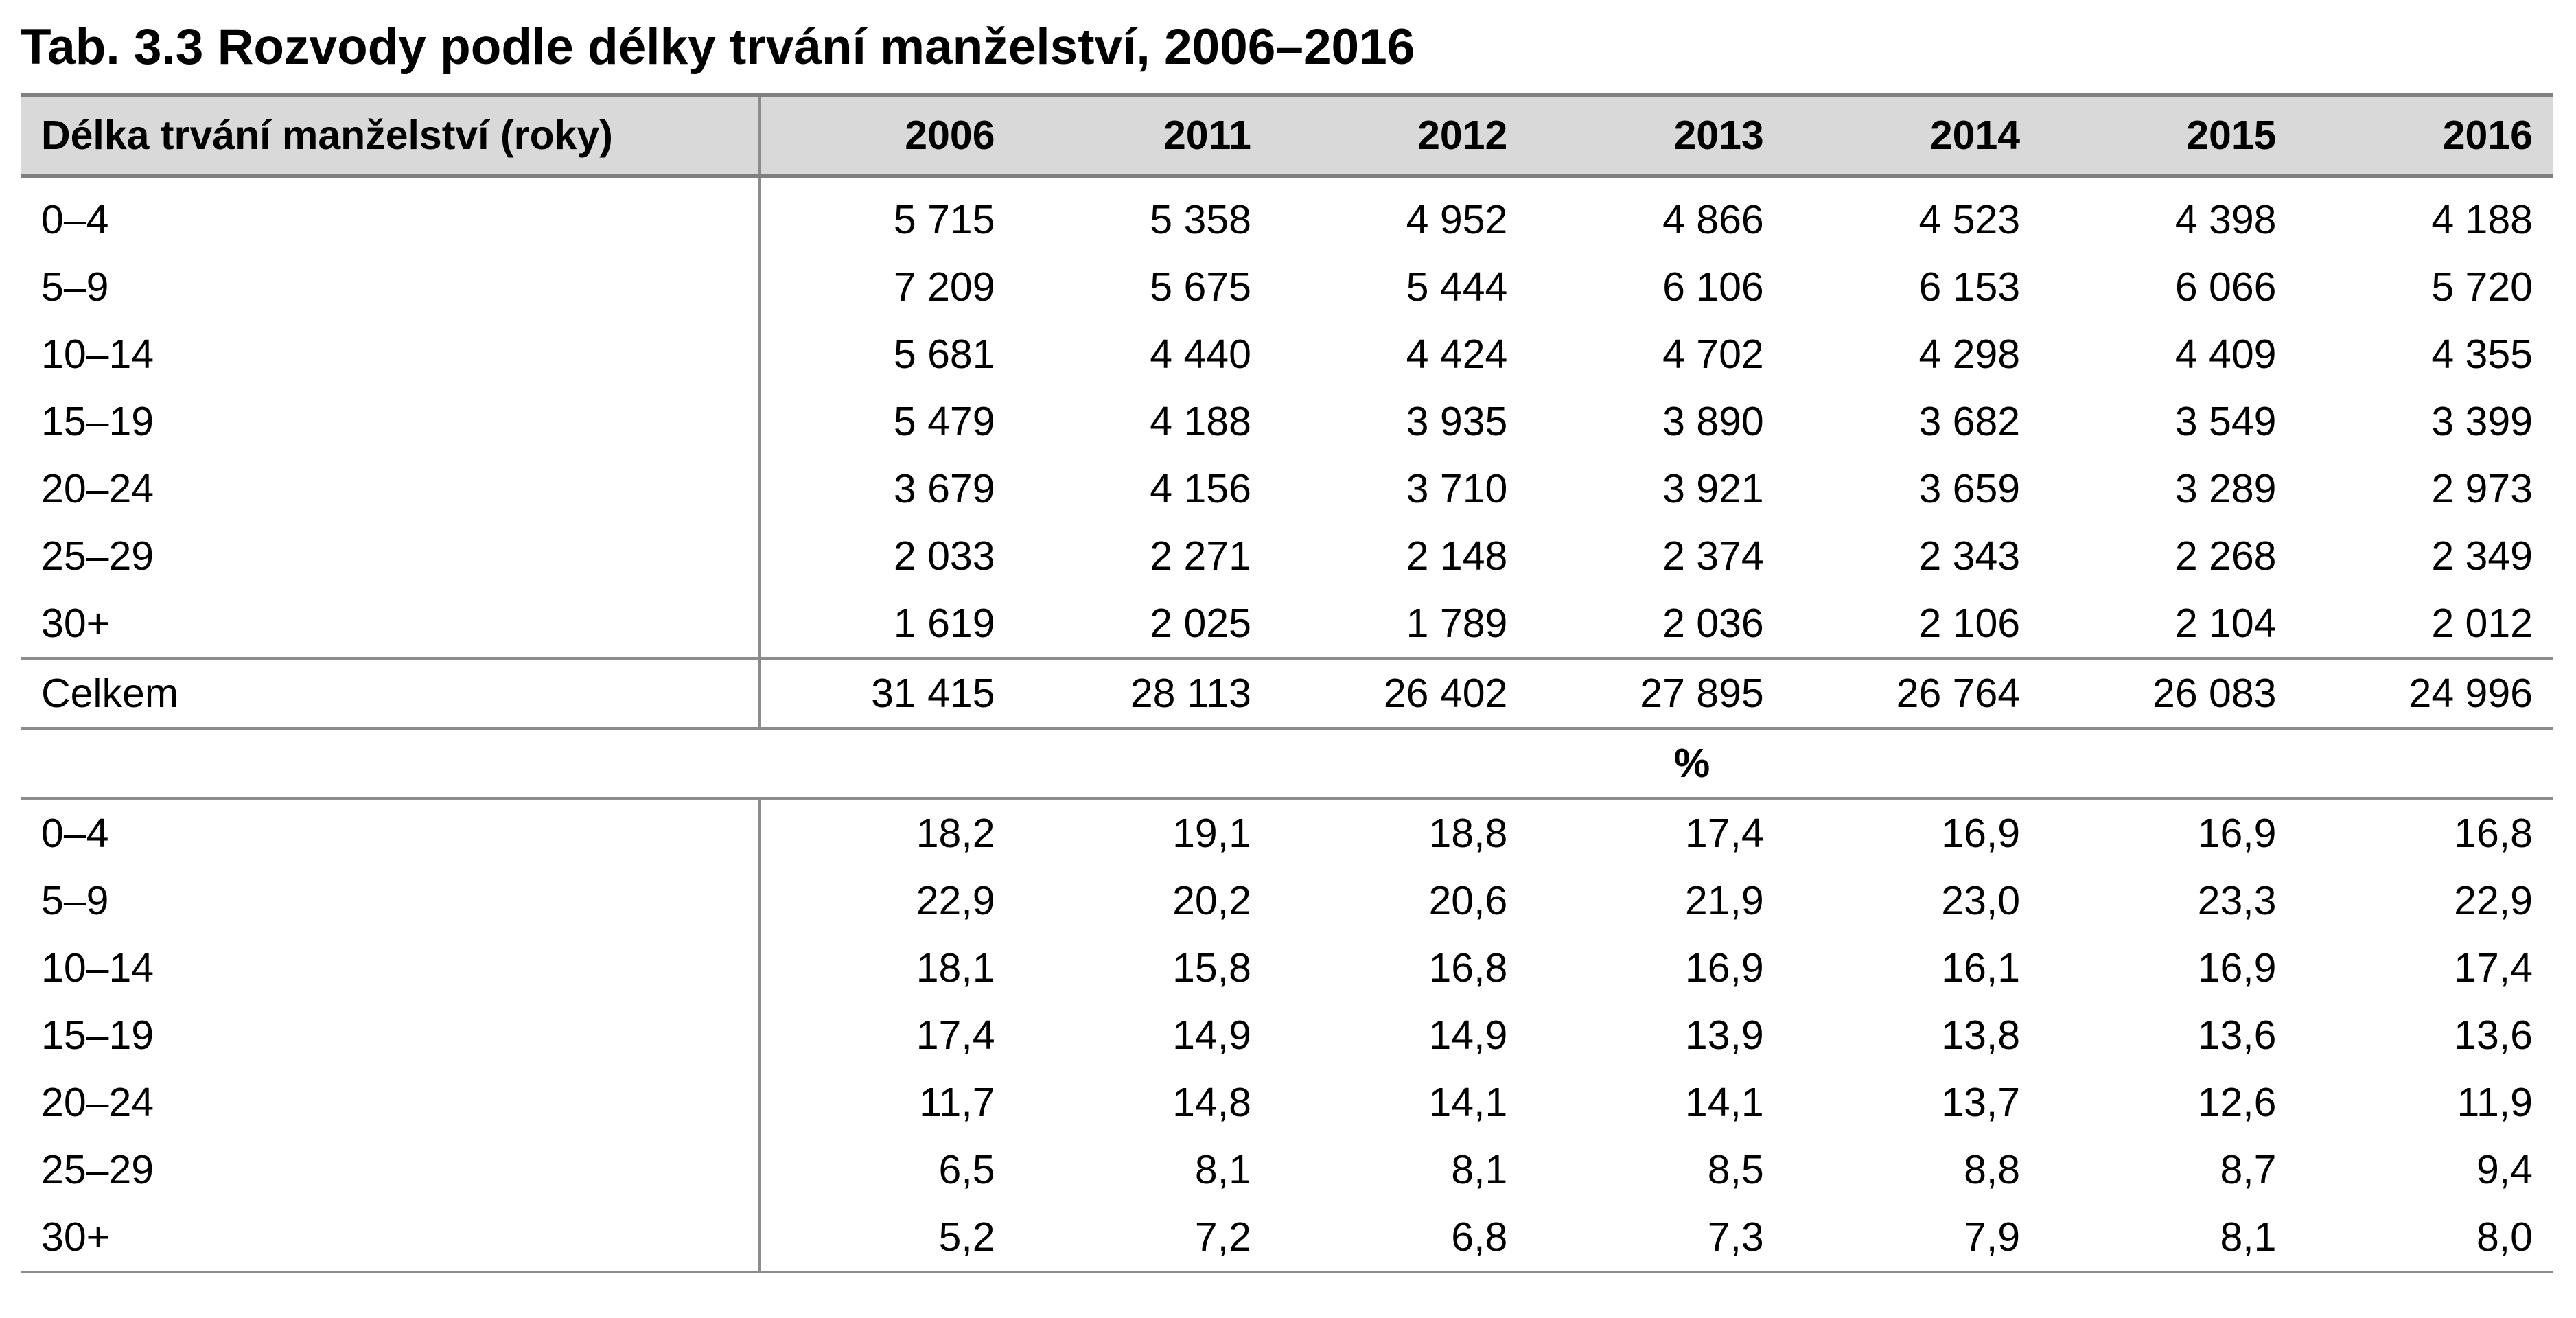 This screenshot has height=1318, width=2576. What do you see at coordinates (1400, 1238) in the screenshot?
I see `table-cell: 6,8` at bounding box center [1400, 1238].